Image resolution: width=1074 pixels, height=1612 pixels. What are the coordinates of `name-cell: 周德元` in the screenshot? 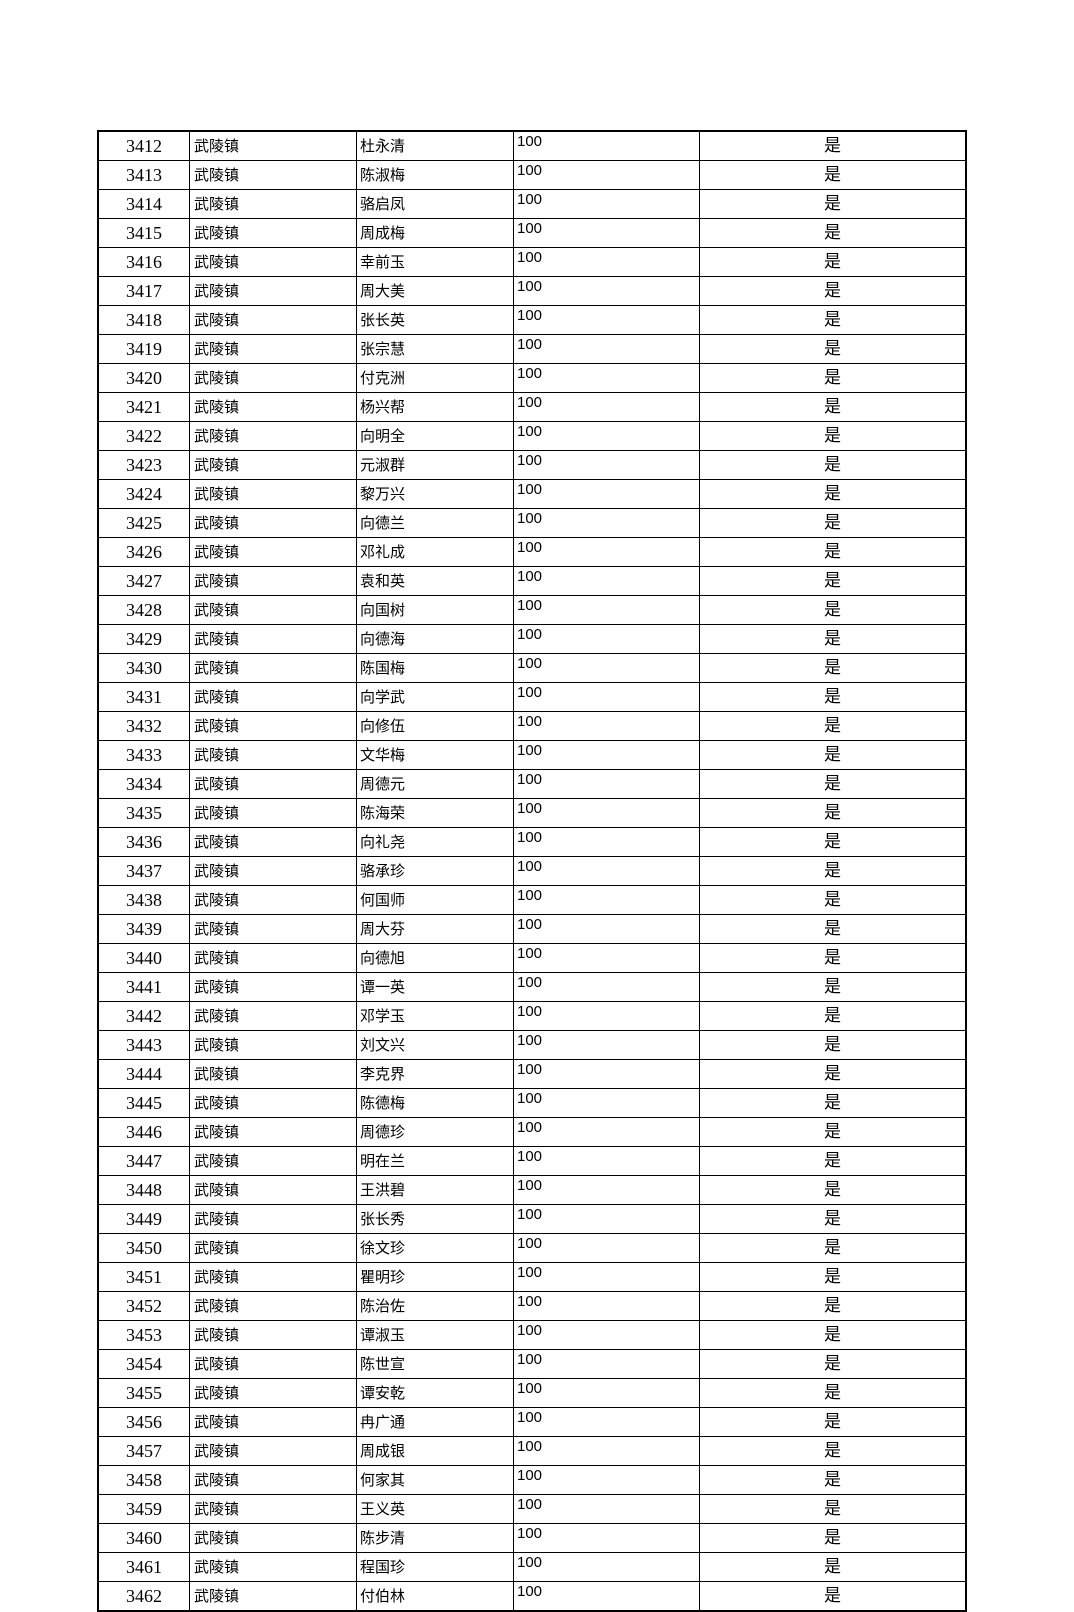 It's located at (435, 784).